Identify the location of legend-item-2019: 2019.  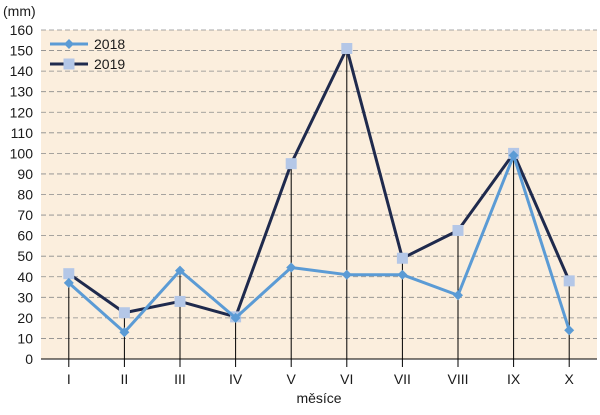
(87, 64).